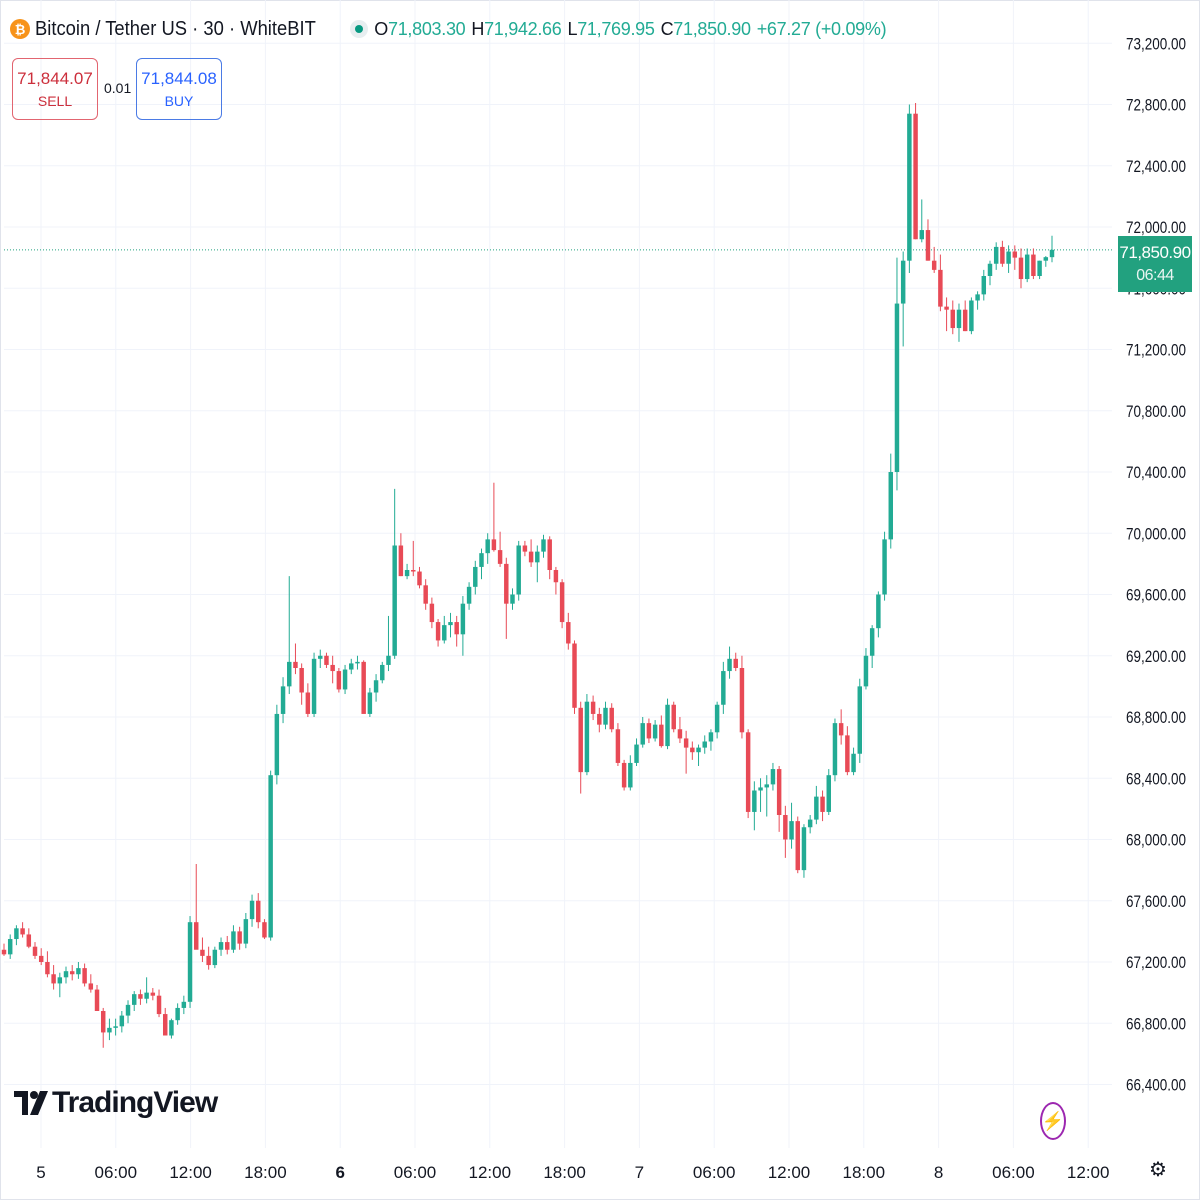 The image size is (1200, 1200). I want to click on y-tick-label: 72,800.00, so click(1156, 105).